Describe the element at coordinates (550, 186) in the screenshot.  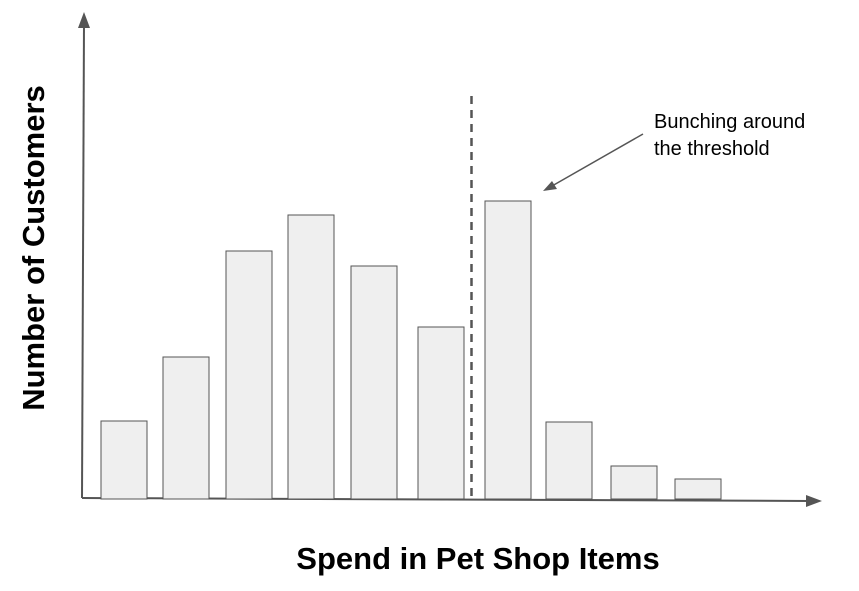
I see `annotation-arrow-icon` at that location.